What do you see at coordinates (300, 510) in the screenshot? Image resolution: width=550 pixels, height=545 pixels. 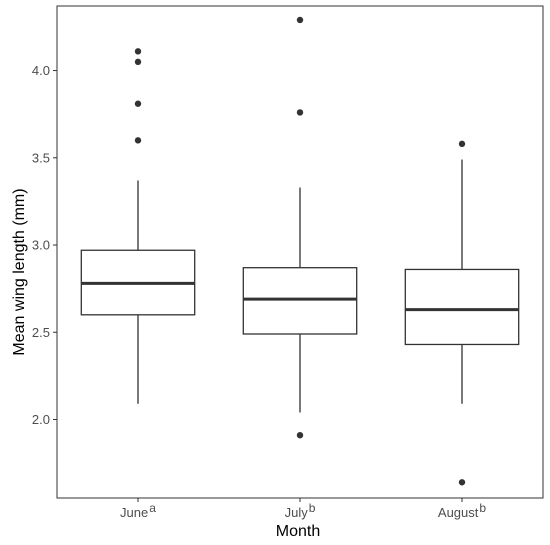 I see `x-tick-label: Julyb` at bounding box center [300, 510].